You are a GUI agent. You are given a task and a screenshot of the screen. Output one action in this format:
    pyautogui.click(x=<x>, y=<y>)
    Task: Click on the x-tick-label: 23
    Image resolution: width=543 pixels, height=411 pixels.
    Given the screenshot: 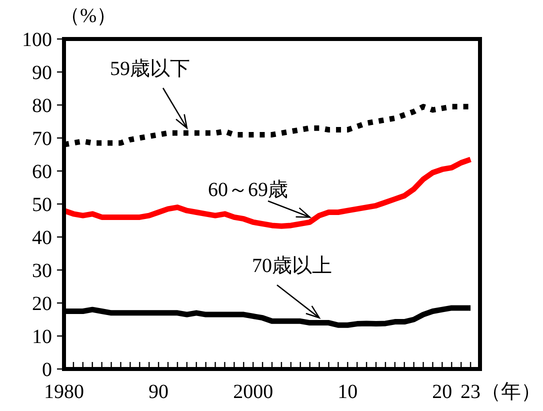 What is the action you would take?
    pyautogui.click(x=470, y=392)
    